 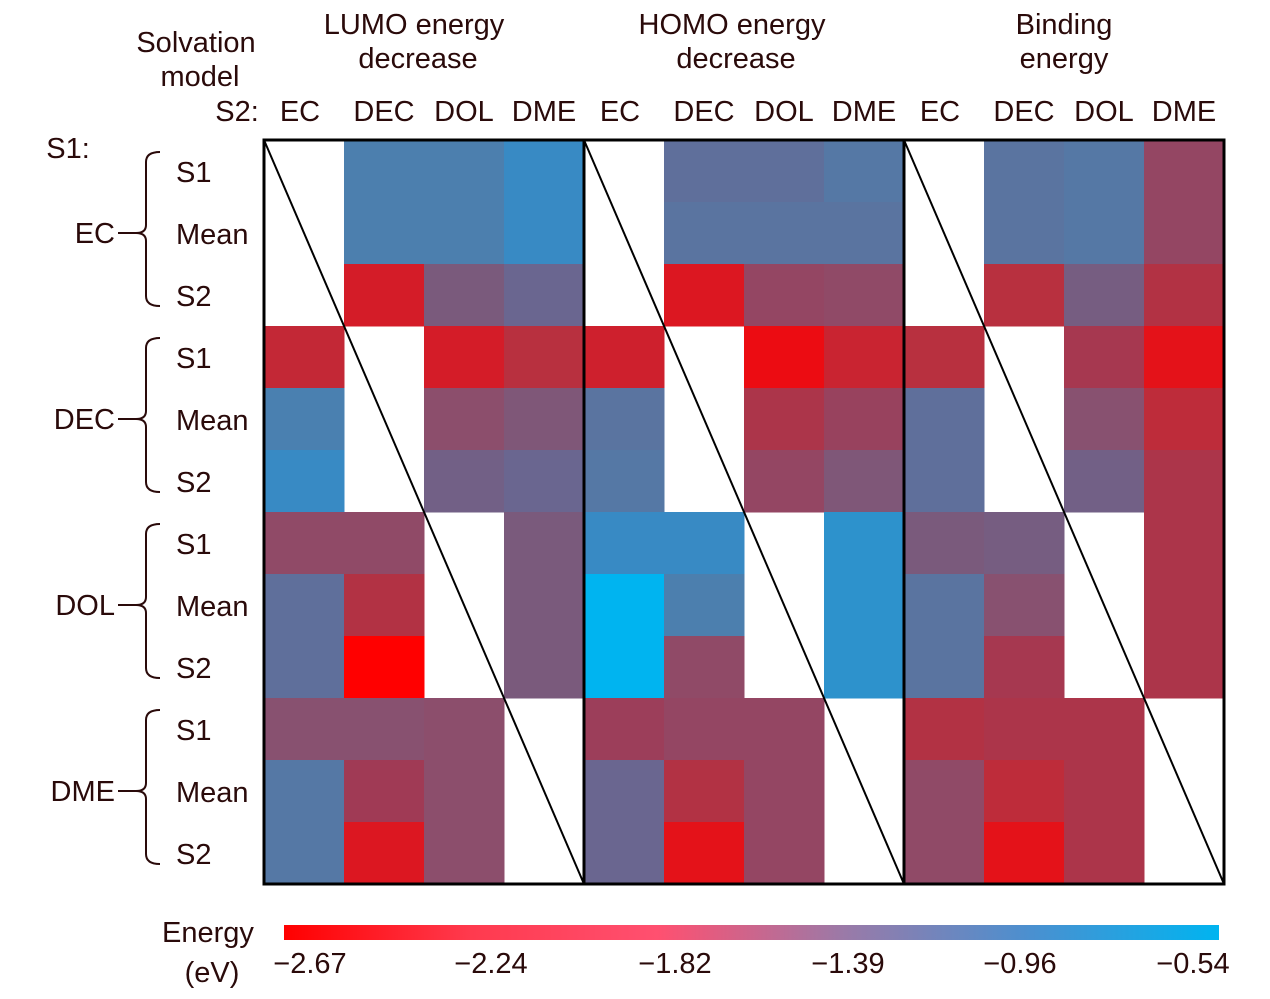 What do you see at coordinates (1064, 59) in the screenshot?
I see `panel-title-binding-2: energy` at bounding box center [1064, 59].